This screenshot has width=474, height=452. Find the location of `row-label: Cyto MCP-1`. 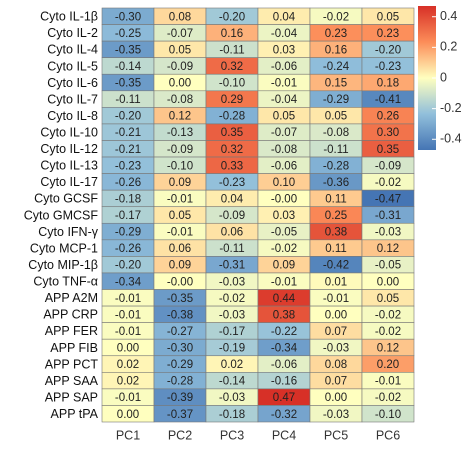

row-label: Cyto MCP-1 is located at coordinates (64, 248).